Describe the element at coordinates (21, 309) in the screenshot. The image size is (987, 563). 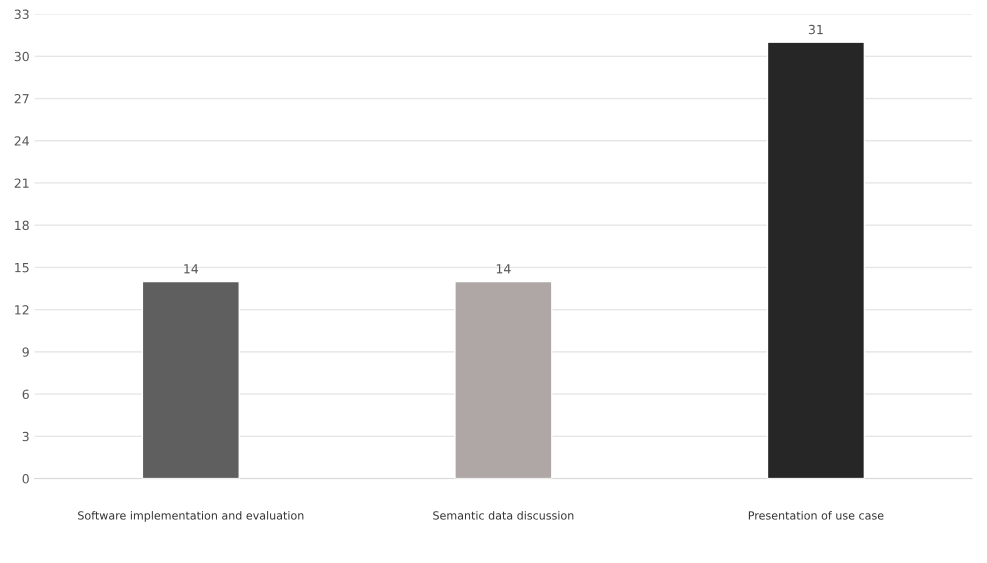
I see `y-tick-label: 12` at that location.